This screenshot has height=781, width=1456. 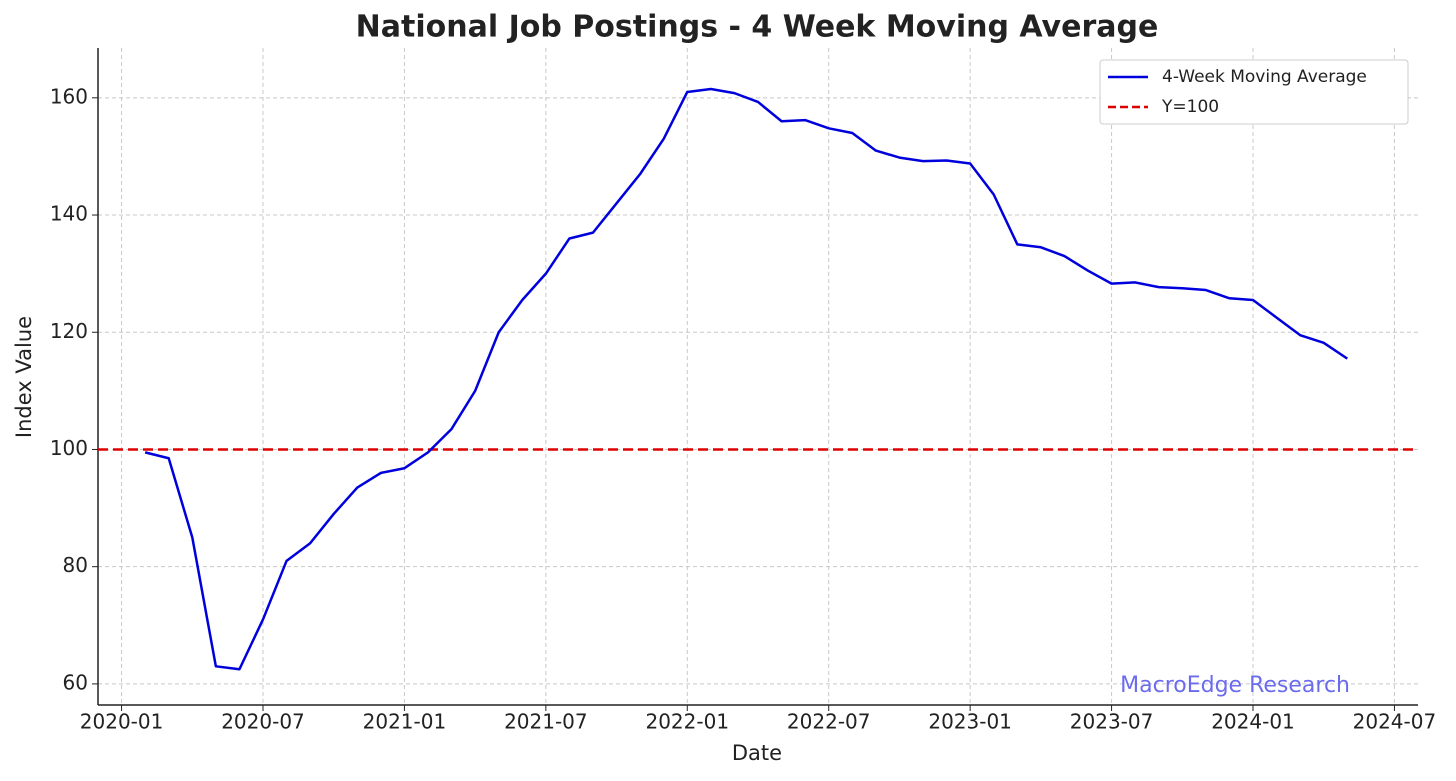 What do you see at coordinates (1395, 722) in the screenshot?
I see `x-tick-label: 2024-07` at bounding box center [1395, 722].